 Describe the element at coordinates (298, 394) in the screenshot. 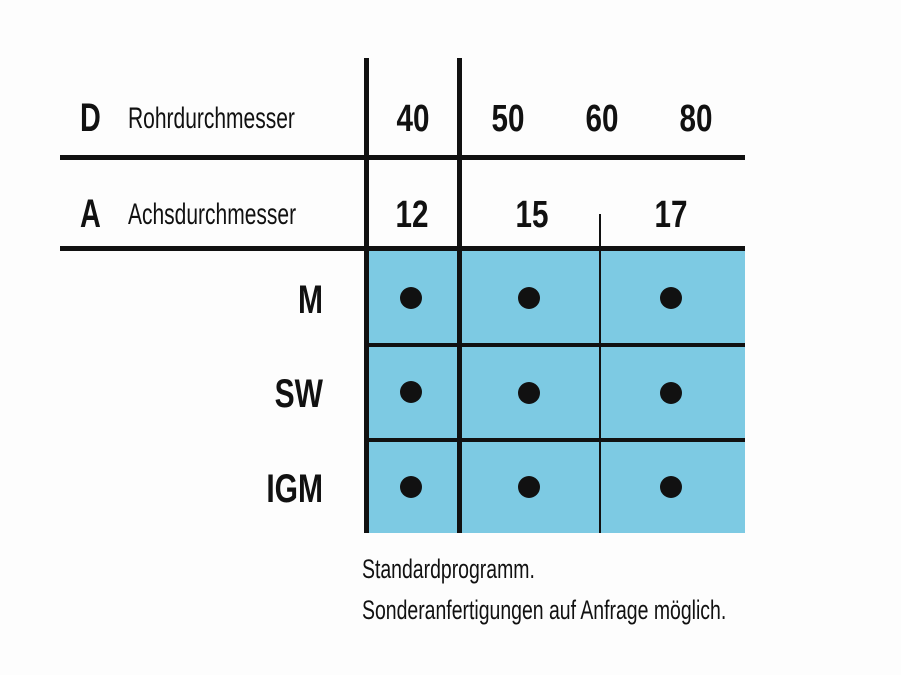

I see `row-label-sw: SW` at that location.